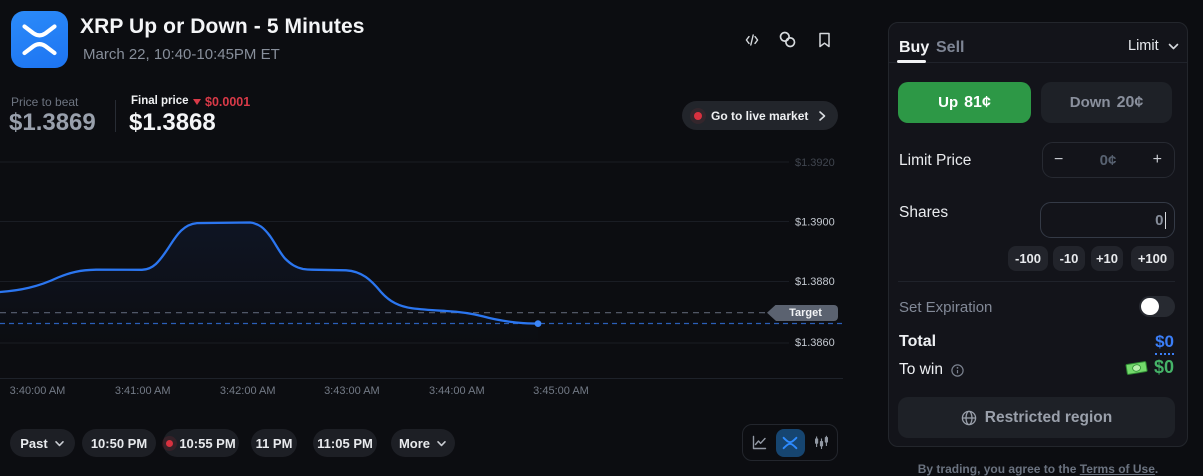 The height and width of the screenshot is (476, 1203). I want to click on svg-text: $1.3900, so click(815, 223).